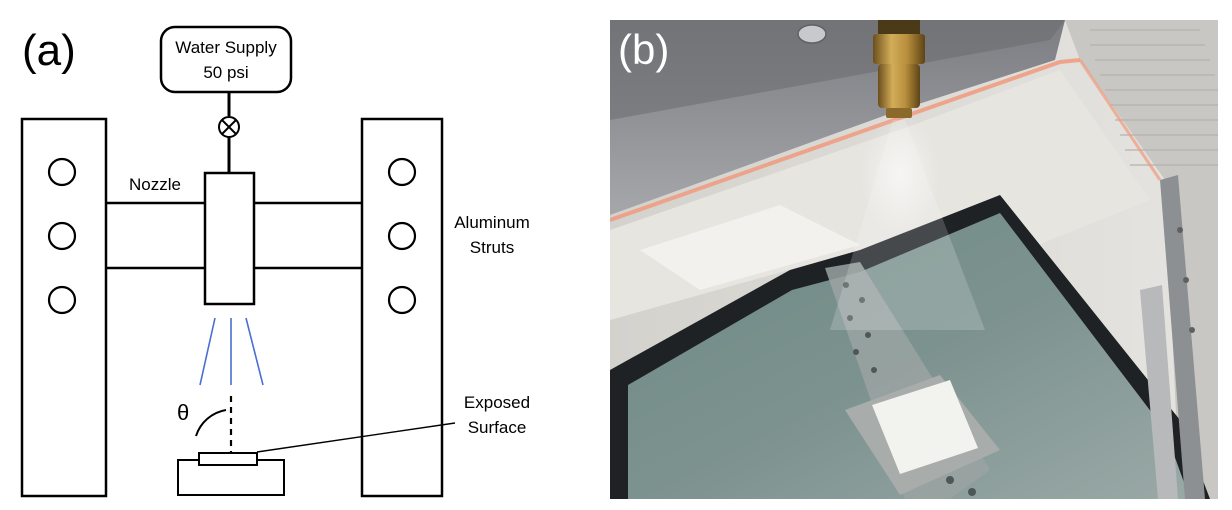 This screenshot has height=510, width=1232. Describe the element at coordinates (231, 351) in the screenshot. I see `spray-lines` at that location.